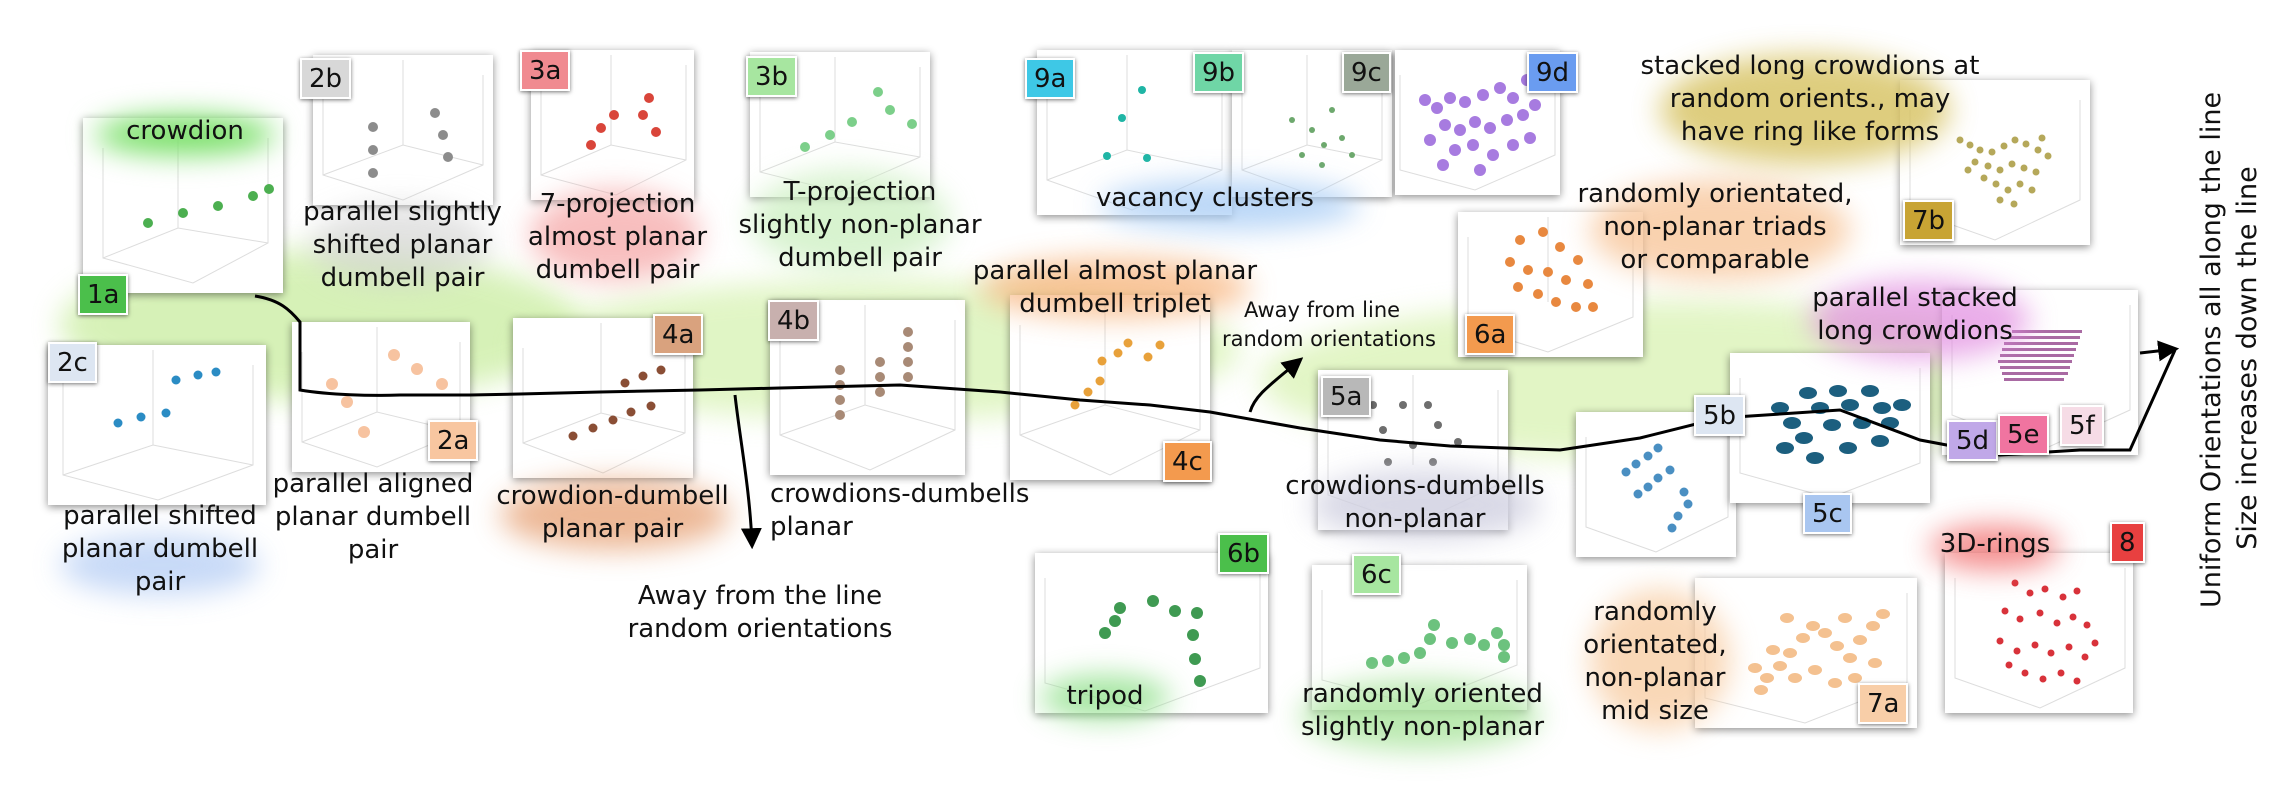 Image resolution: width=2280 pixels, height=789 pixels. What do you see at coordinates (1973, 440) in the screenshot?
I see `badge-5d: 5d` at bounding box center [1973, 440].